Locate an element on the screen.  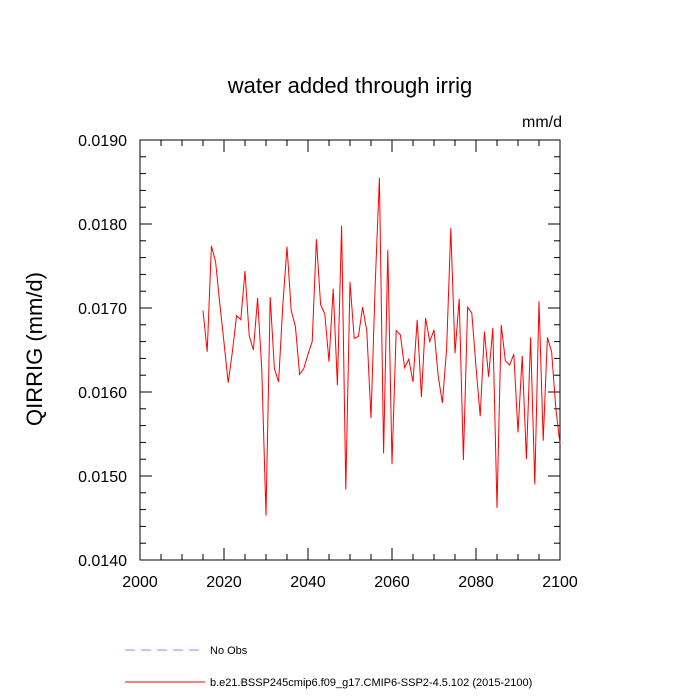
x-tick-label: 2000 is located at coordinates (140, 582).